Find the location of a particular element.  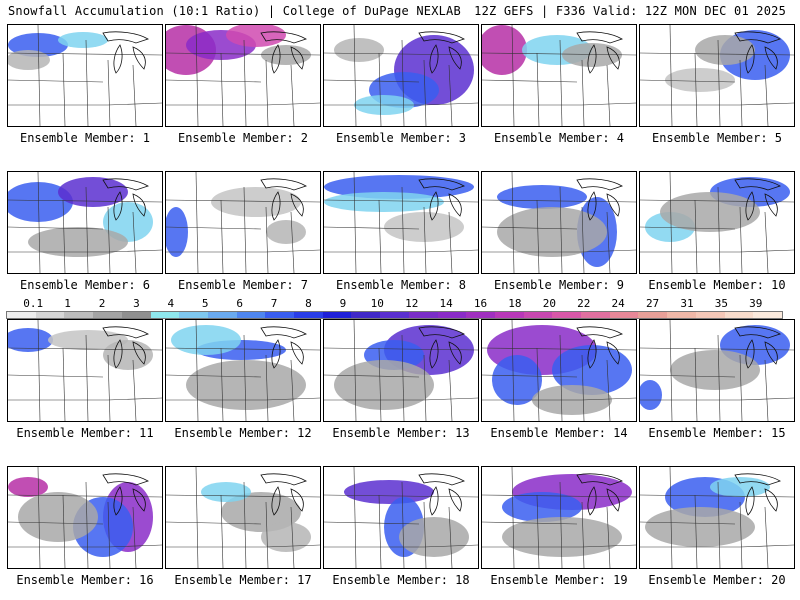

member-label: Ensemble Member: 4 is located at coordinates (559, 138).